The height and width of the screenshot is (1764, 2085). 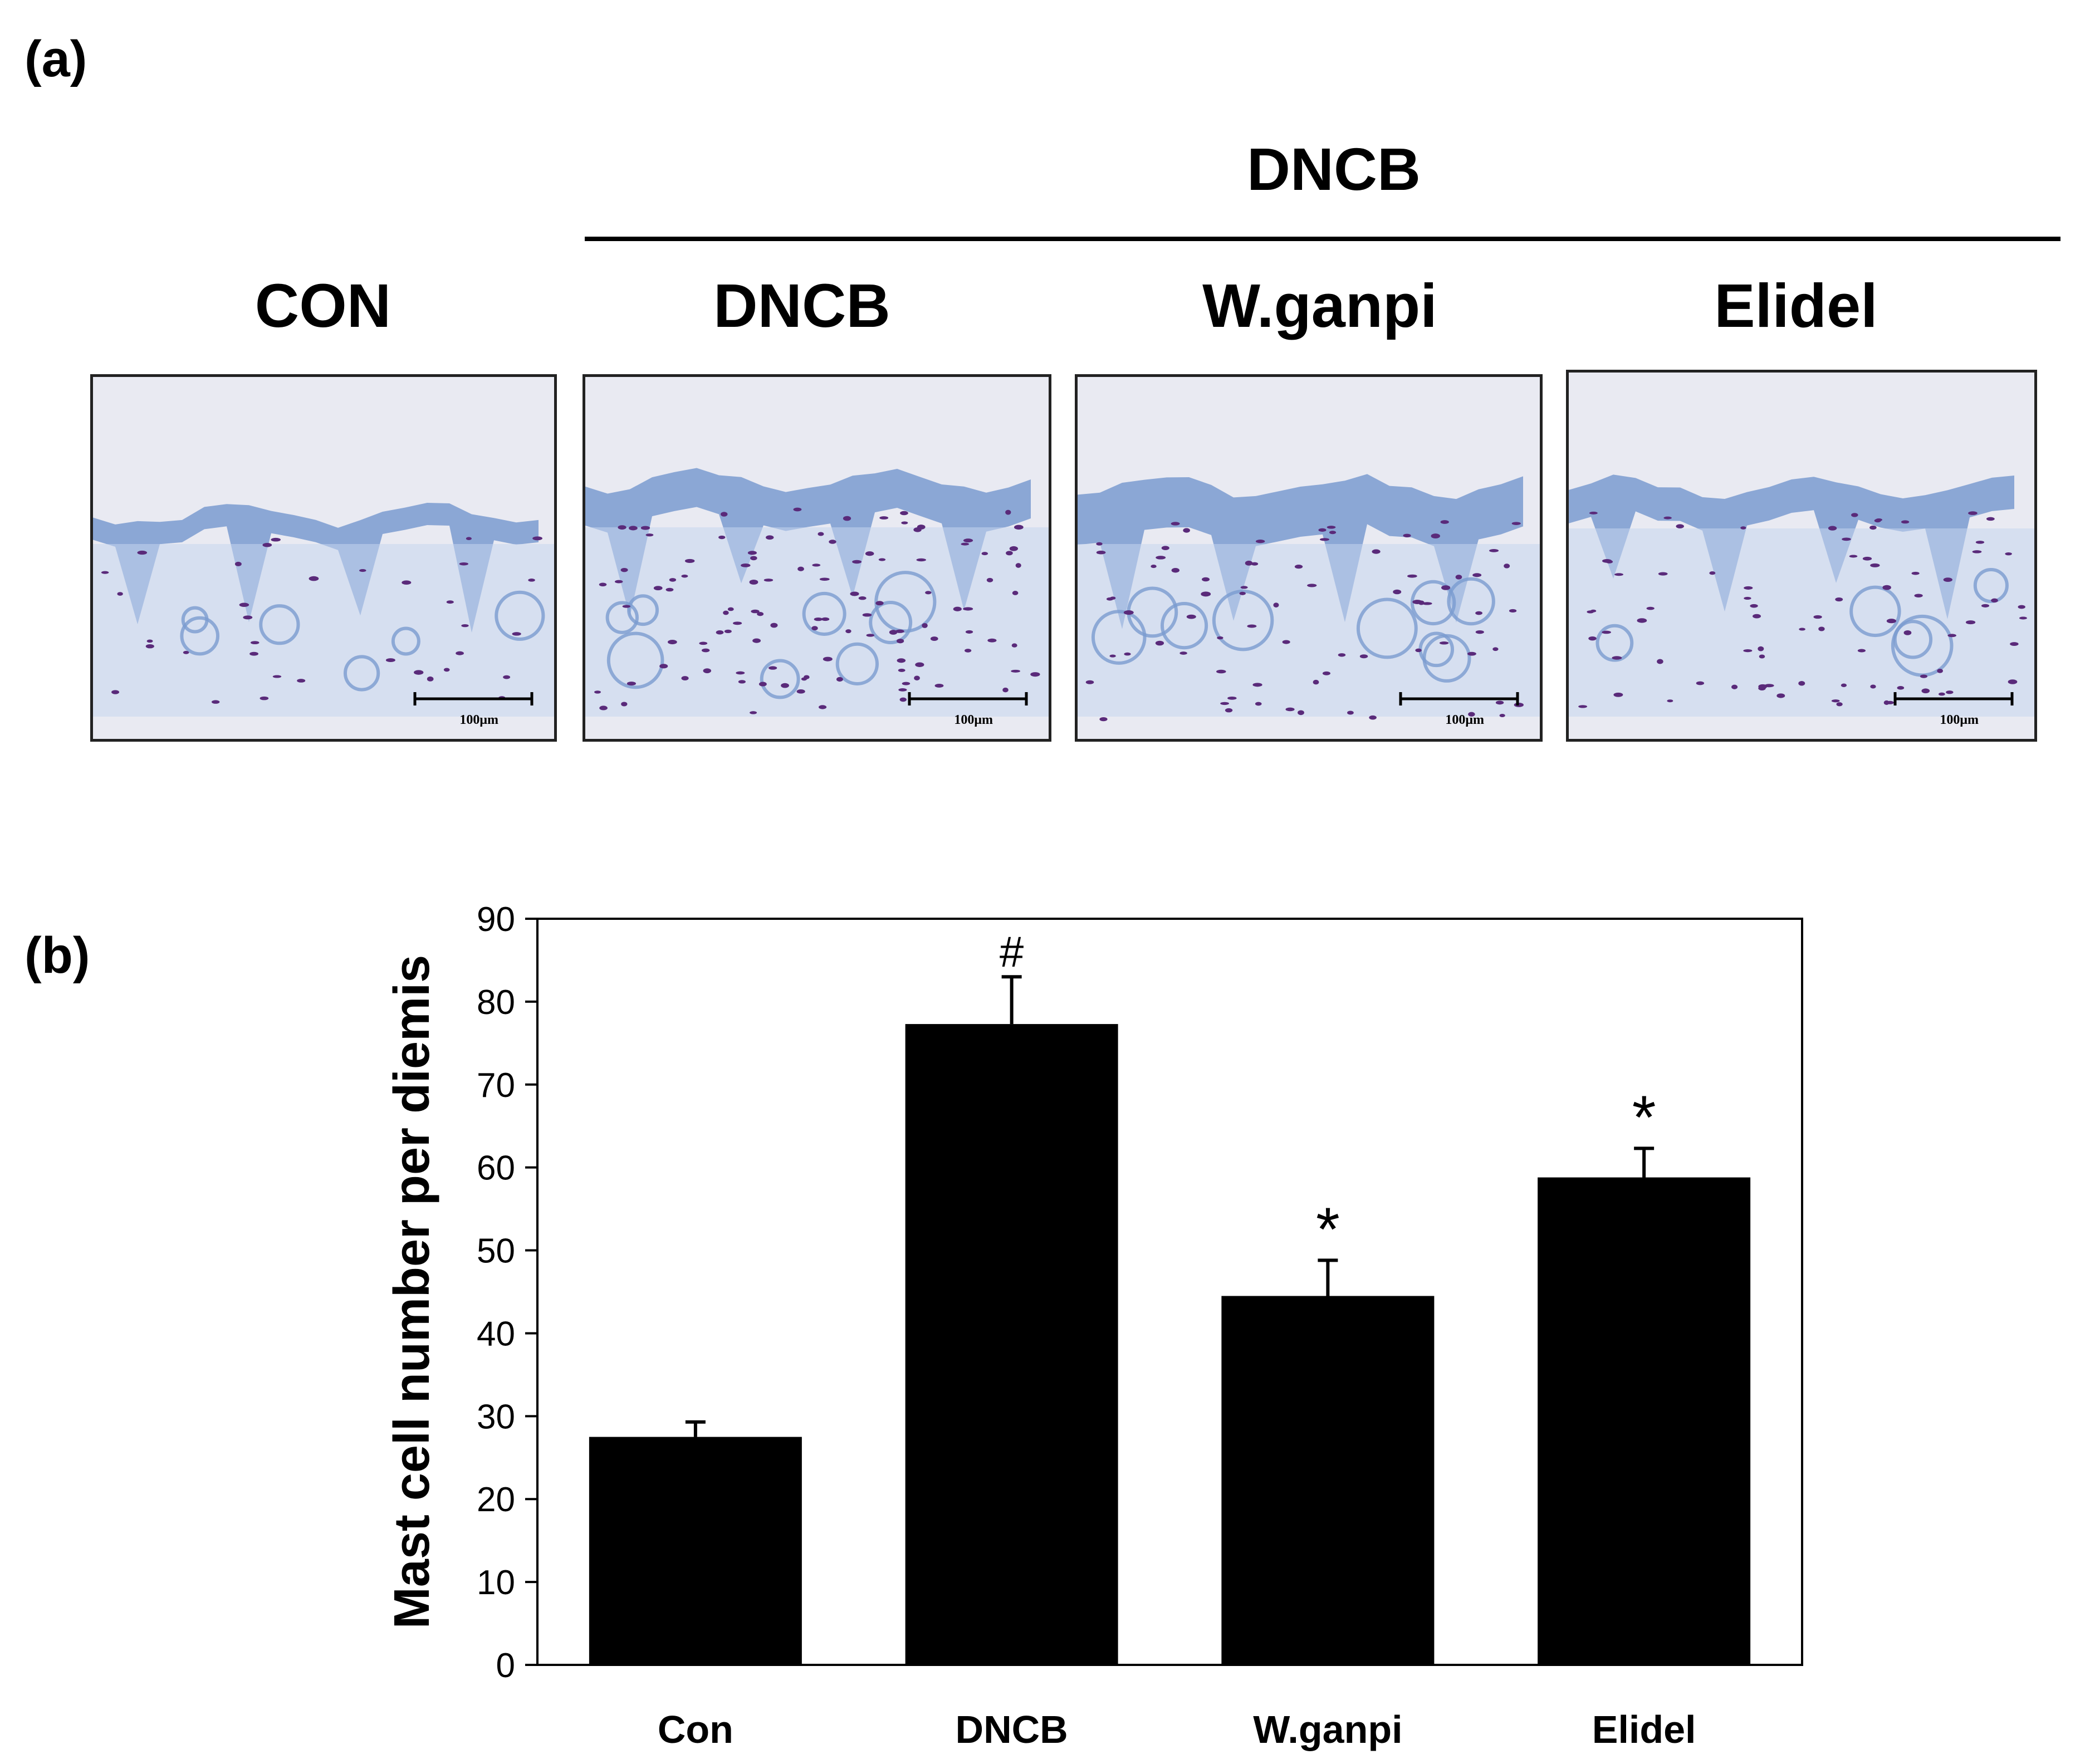 What do you see at coordinates (1319, 306) in the screenshot?
I see `image-title-w-ganpi: W.ganpi` at bounding box center [1319, 306].